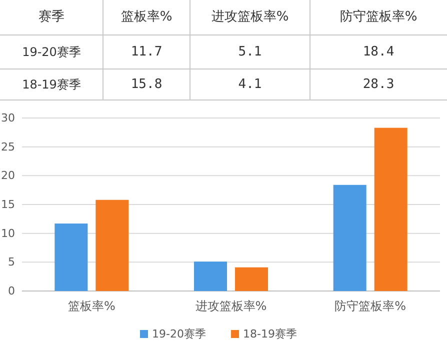  What do you see at coordinates (146, 84) in the screenshot?
I see `data-label: 15.8` at bounding box center [146, 84].